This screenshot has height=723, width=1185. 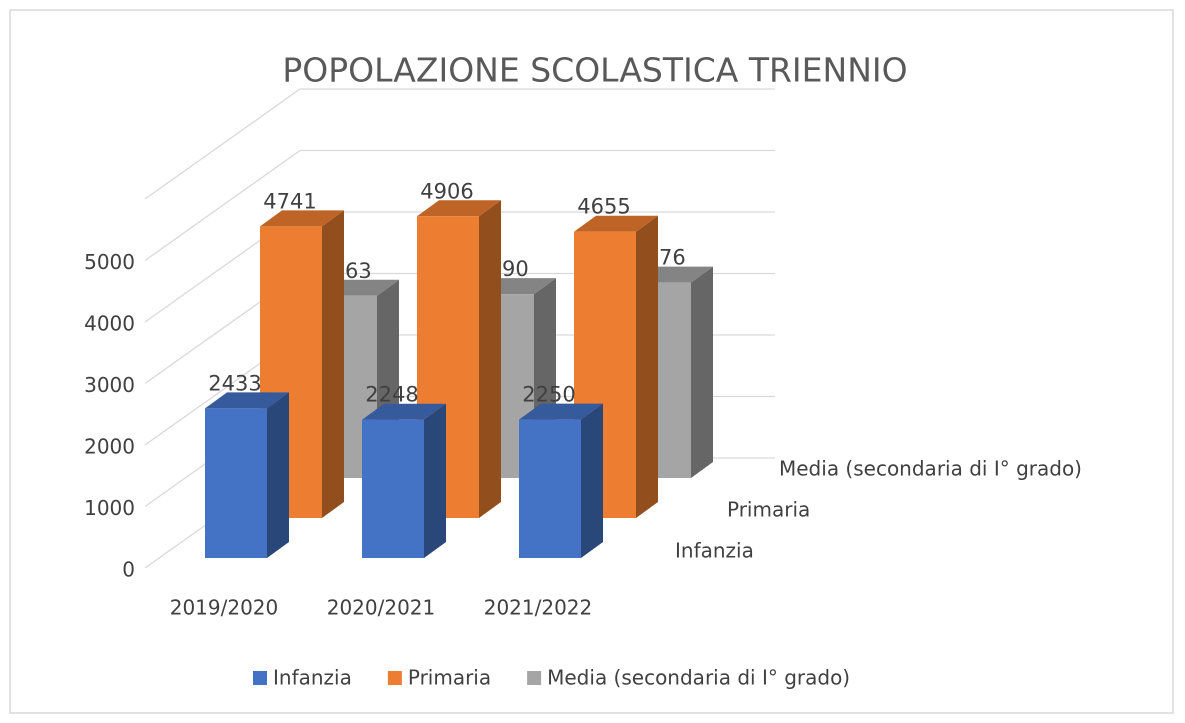 I want to click on data-label: 2250, so click(x=548, y=395).